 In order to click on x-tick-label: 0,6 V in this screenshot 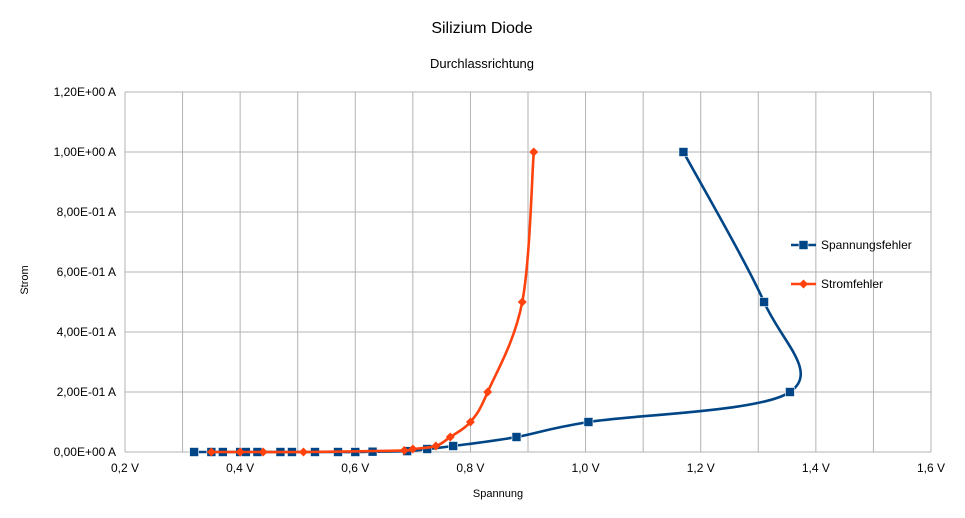, I will do `click(355, 468)`.